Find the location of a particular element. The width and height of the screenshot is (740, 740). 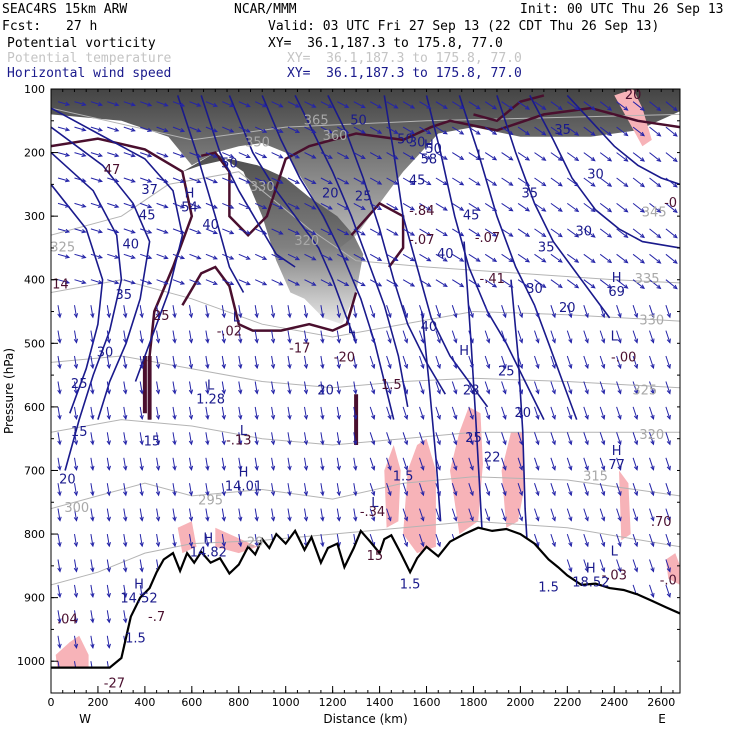

extremum-marker: H is located at coordinates (464, 351).